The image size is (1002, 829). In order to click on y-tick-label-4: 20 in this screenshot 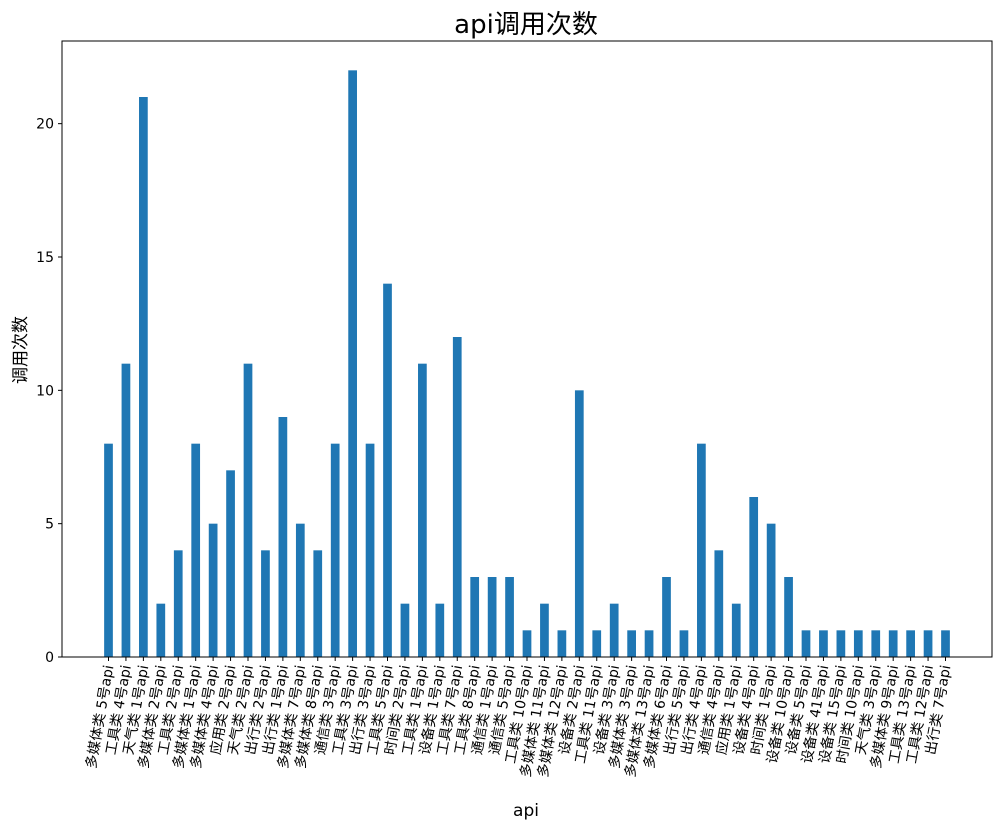, I will do `click(45, 125)`.